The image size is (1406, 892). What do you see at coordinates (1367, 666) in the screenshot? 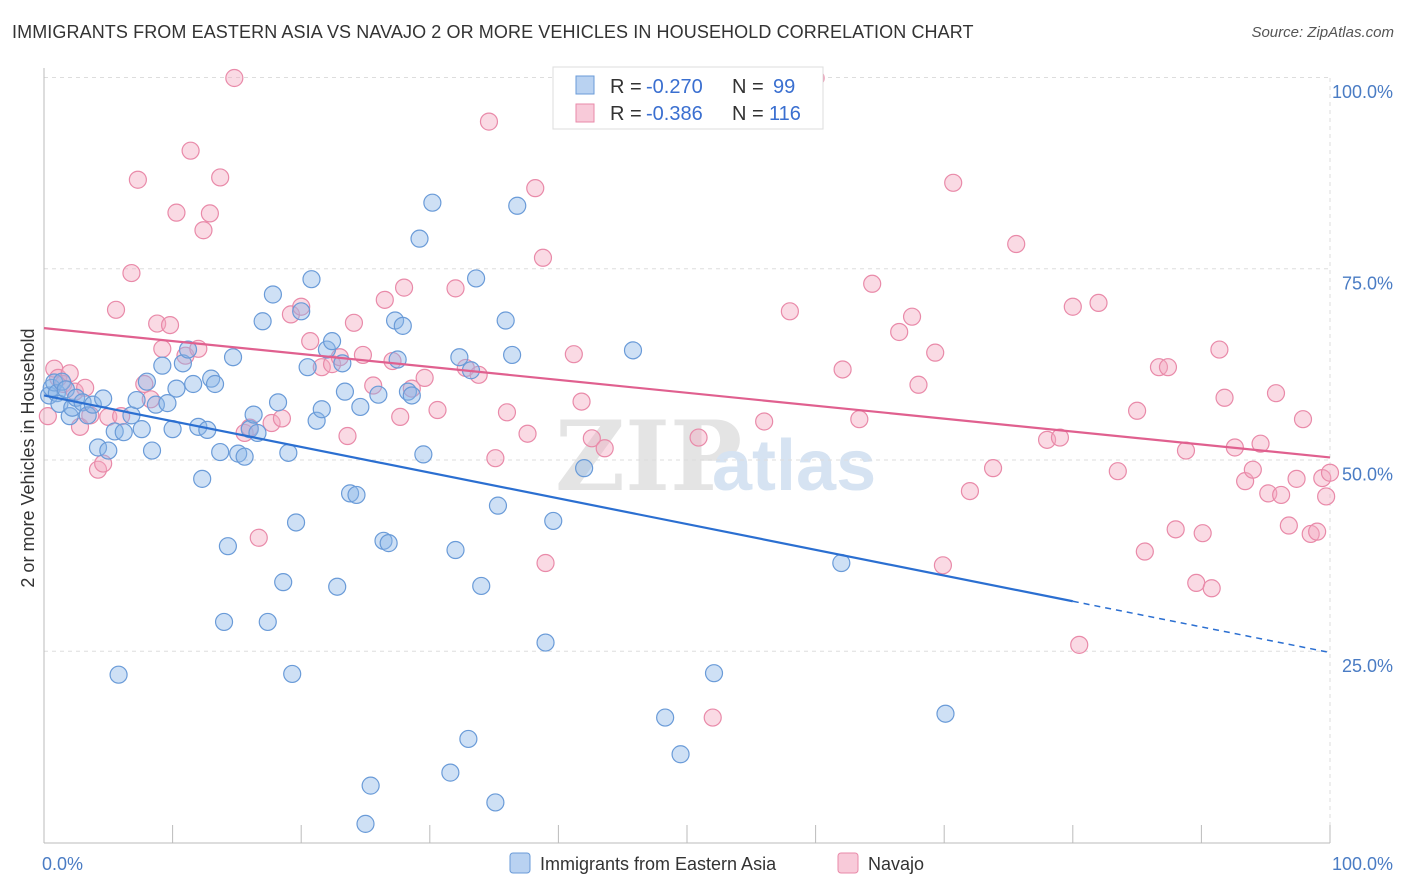
I see `y-tick-label: 25.0%` at bounding box center [1367, 666].